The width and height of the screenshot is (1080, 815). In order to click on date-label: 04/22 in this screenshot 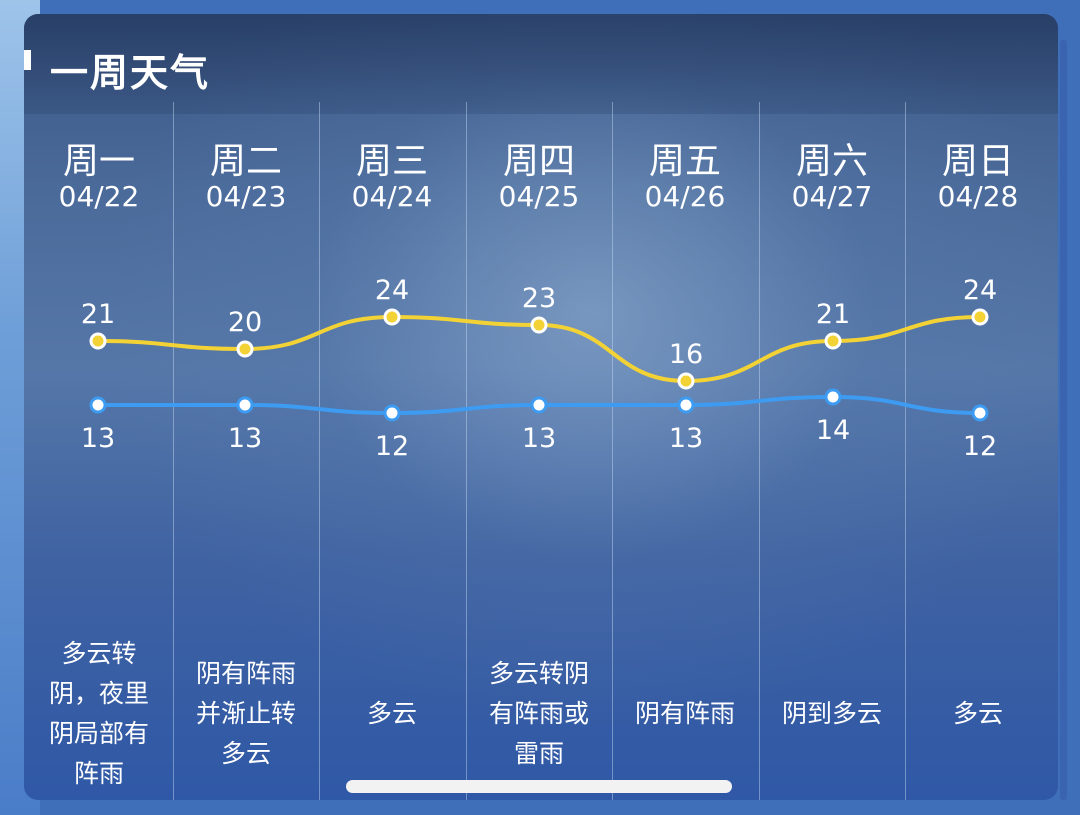, I will do `click(99, 196)`.